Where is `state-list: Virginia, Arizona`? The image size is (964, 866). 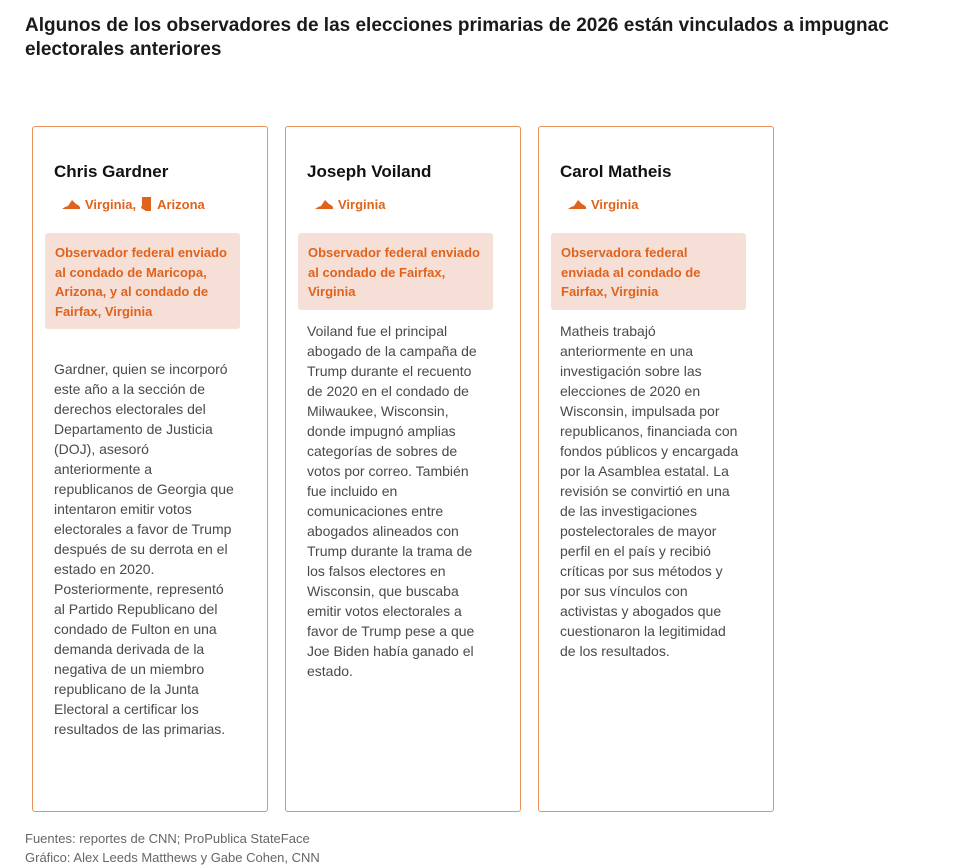 state-list: Virginia, Arizona is located at coordinates (133, 204).